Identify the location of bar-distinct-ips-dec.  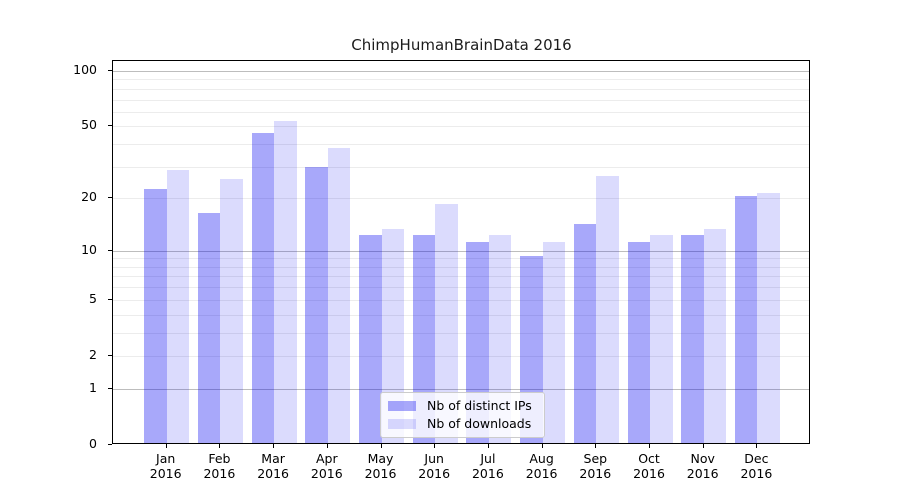
(746, 319).